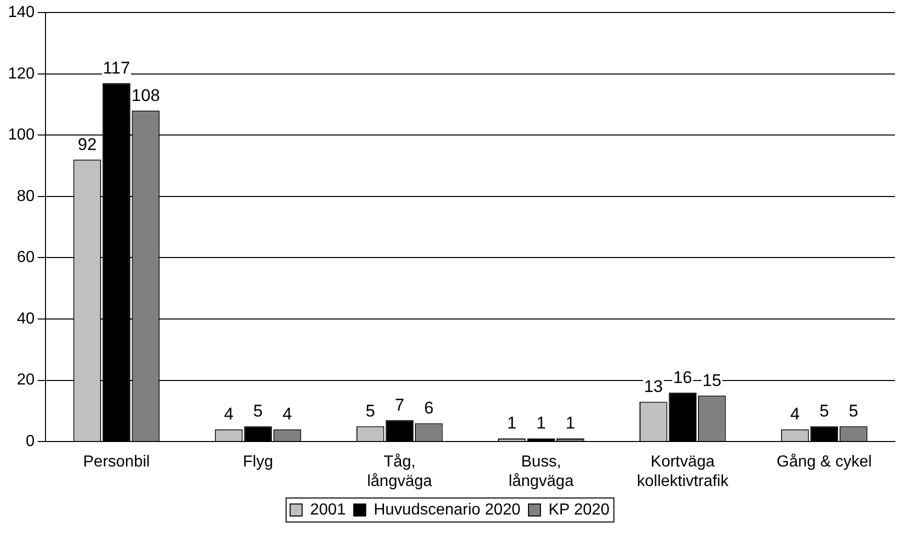 The width and height of the screenshot is (915, 533). I want to click on data-label: 6, so click(429, 408).